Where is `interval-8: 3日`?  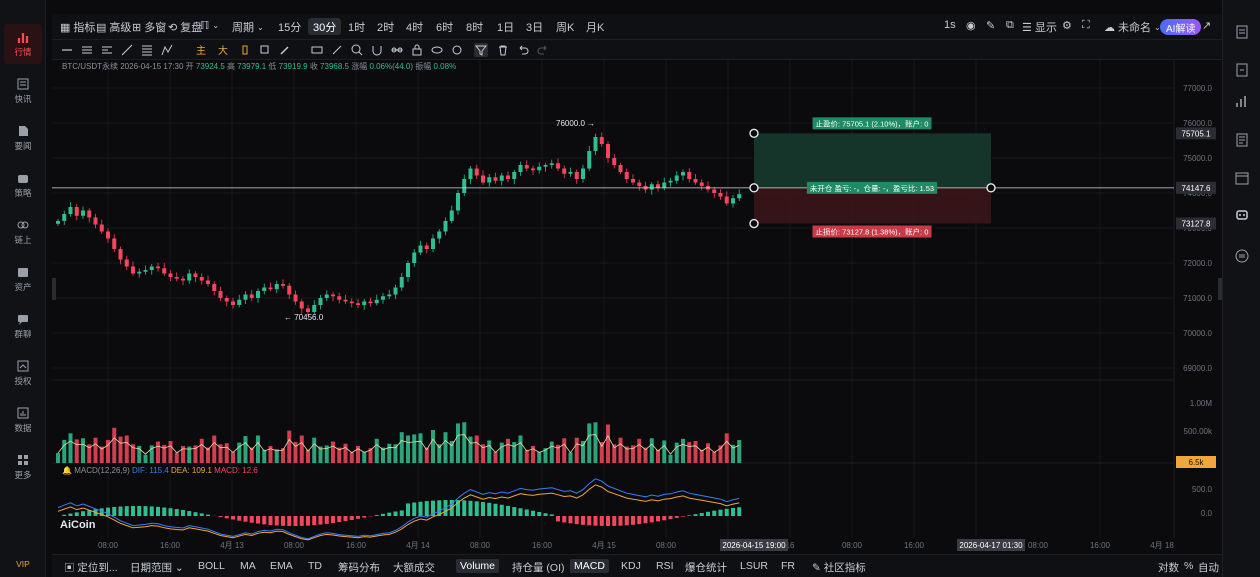 interval-8: 3日 is located at coordinates (535, 28).